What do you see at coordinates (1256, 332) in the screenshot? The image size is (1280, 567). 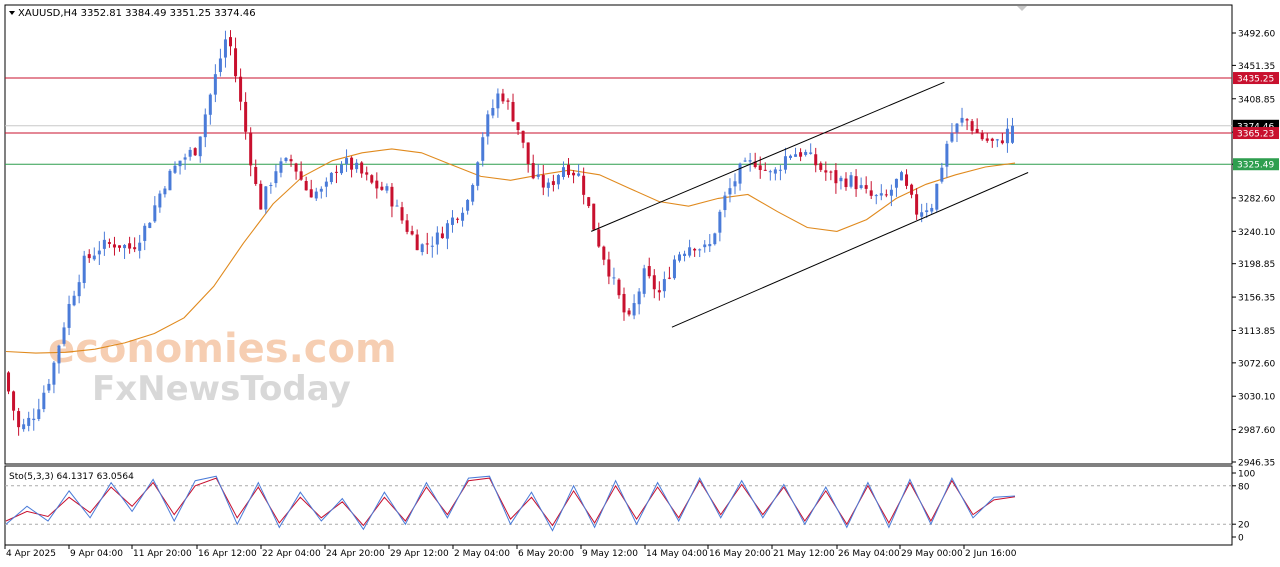 I see `price-tick-label: 3113.85` at bounding box center [1256, 332].